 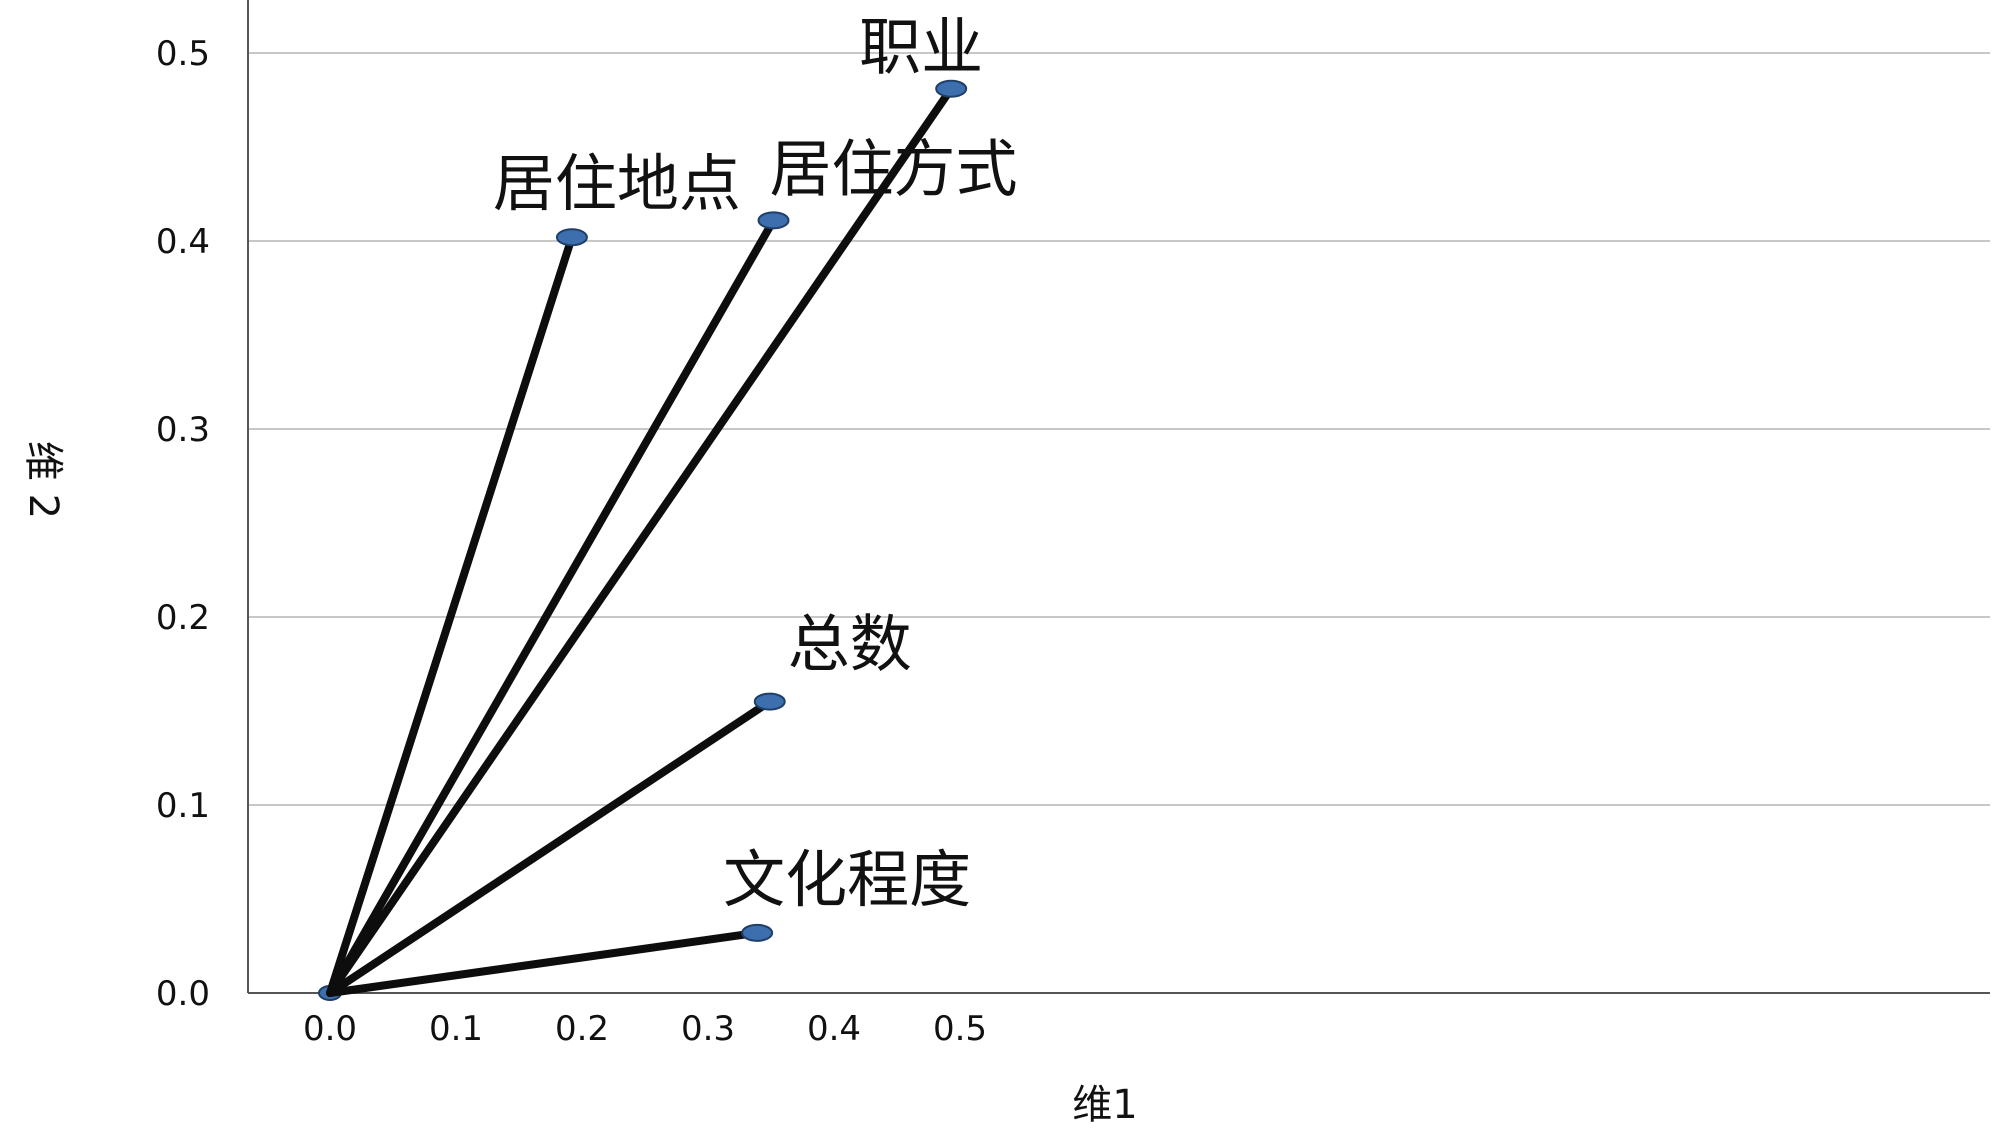 What do you see at coordinates (183, 430) in the screenshot?
I see `y-tick-label: 0.3` at bounding box center [183, 430].